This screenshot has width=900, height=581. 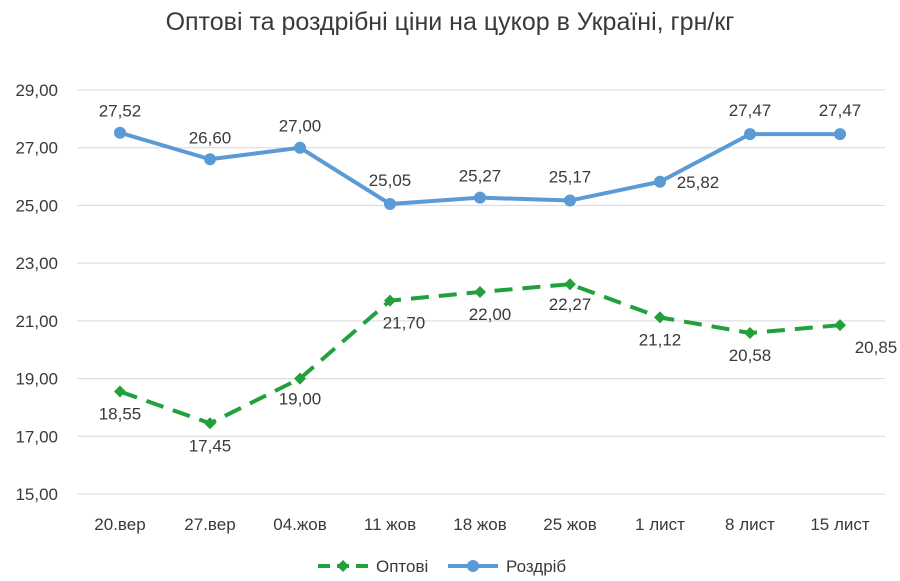 I want to click on y-tick-label: 19,00, so click(x=36, y=379).